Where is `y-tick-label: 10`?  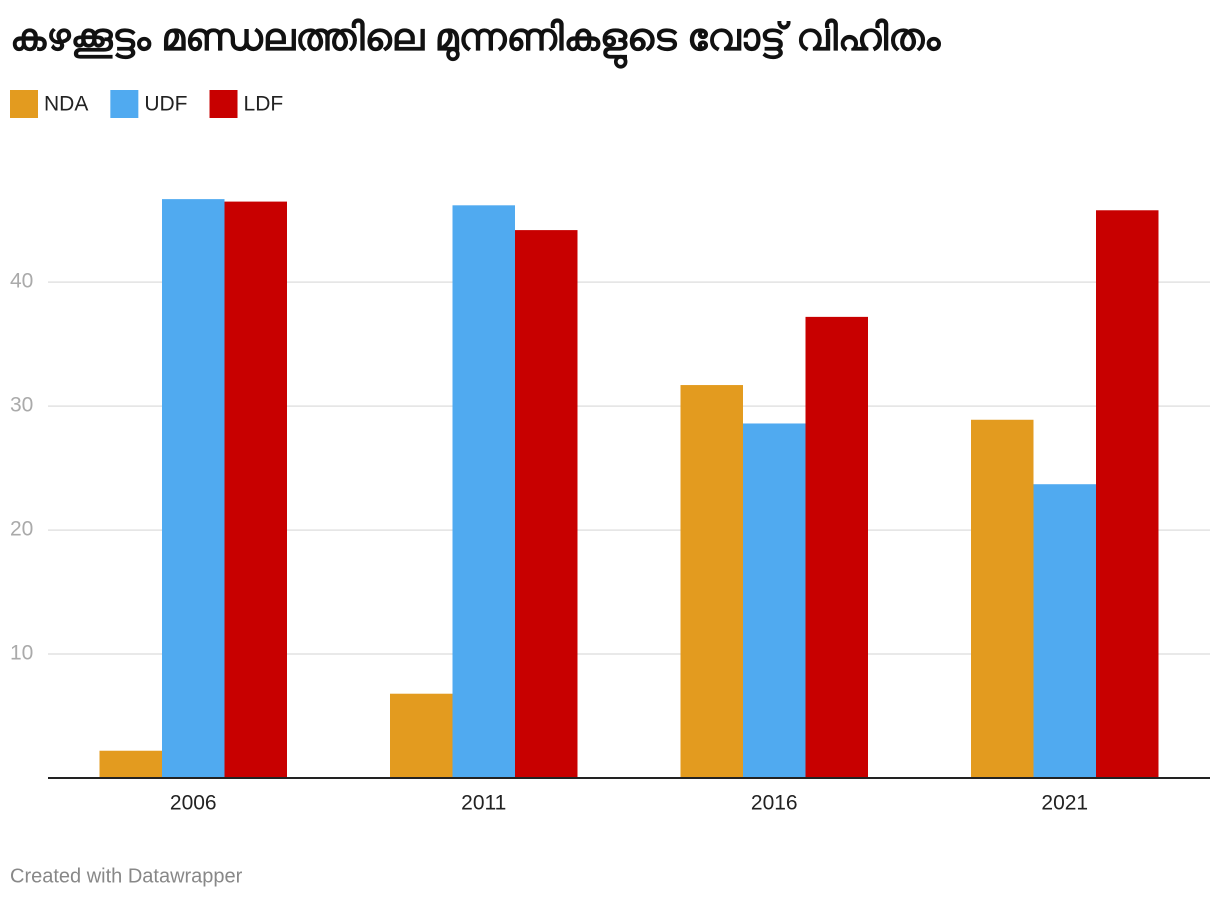 y-tick-label: 10 is located at coordinates (21, 653).